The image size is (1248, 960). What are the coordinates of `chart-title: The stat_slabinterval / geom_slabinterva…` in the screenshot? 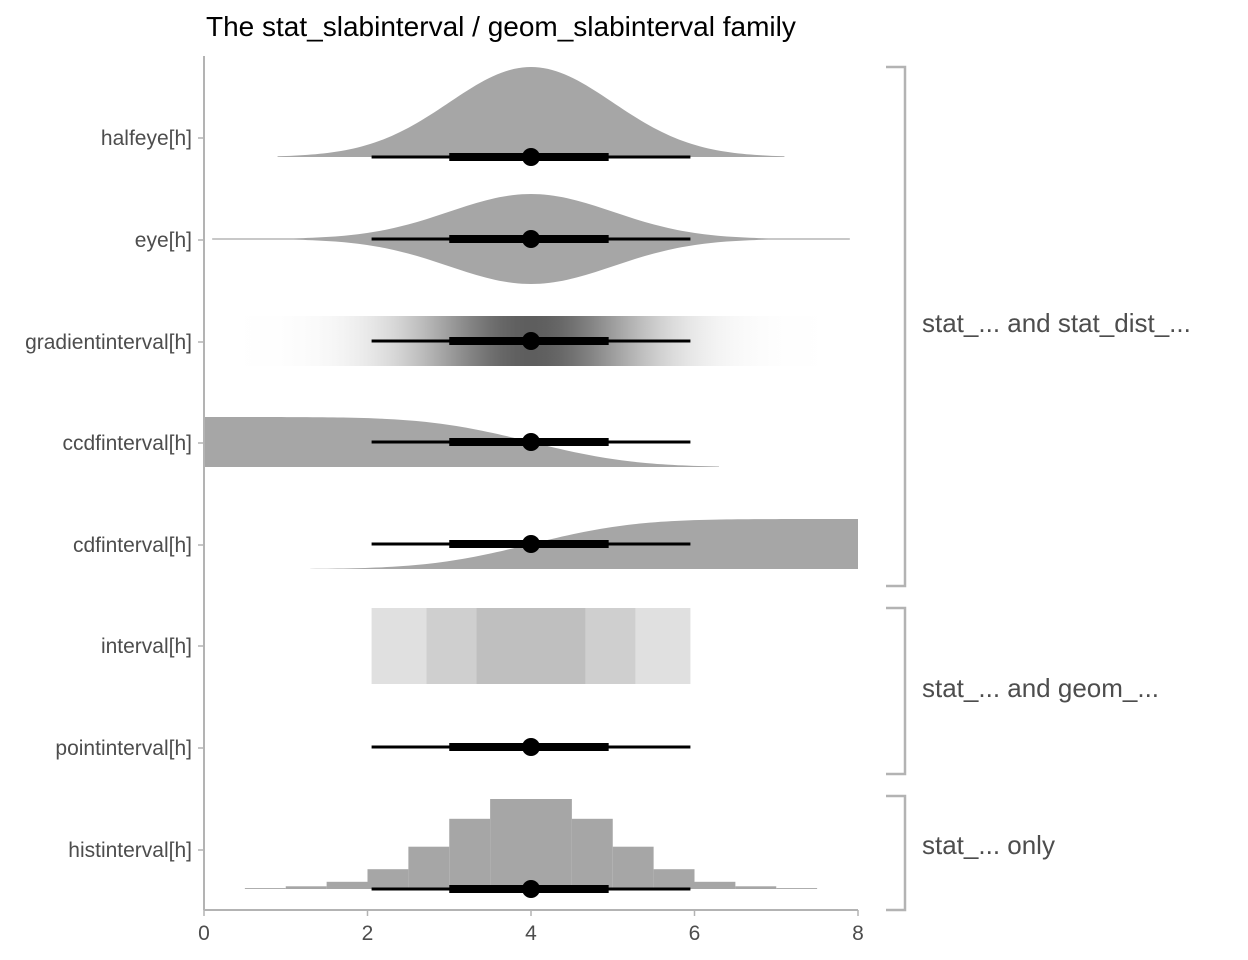 It's located at (501, 26).